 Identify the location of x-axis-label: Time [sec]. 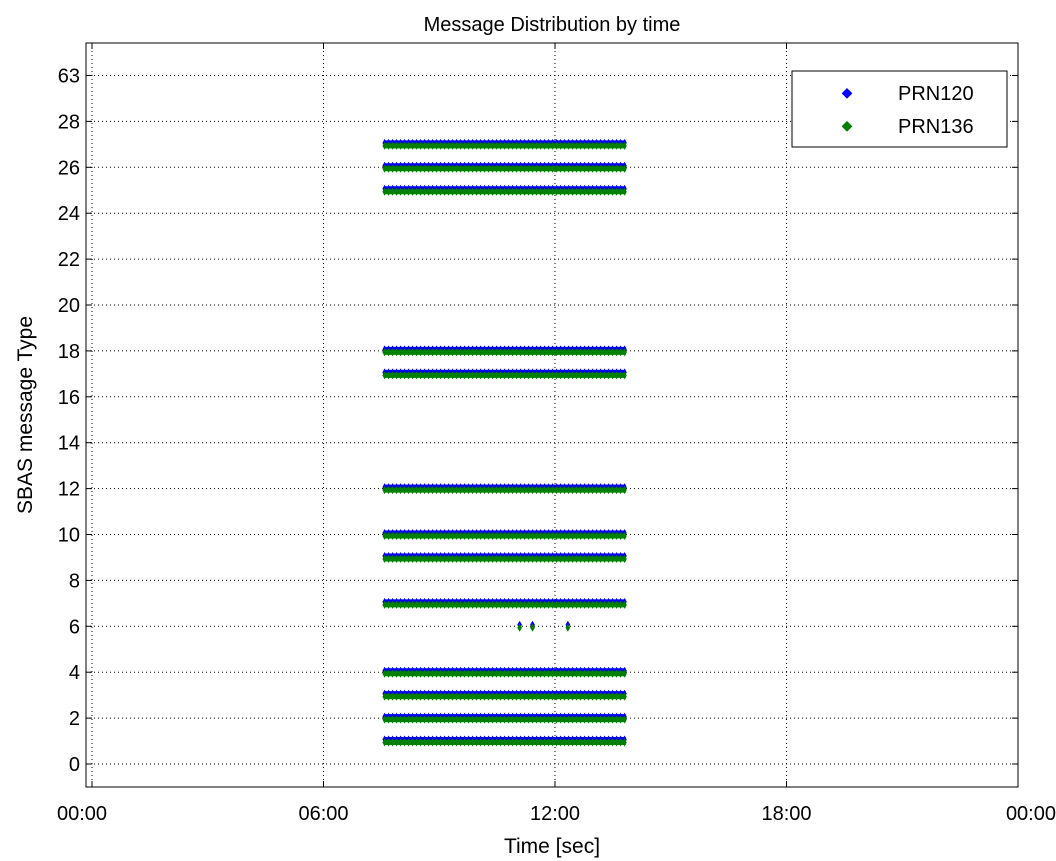
(552, 846).